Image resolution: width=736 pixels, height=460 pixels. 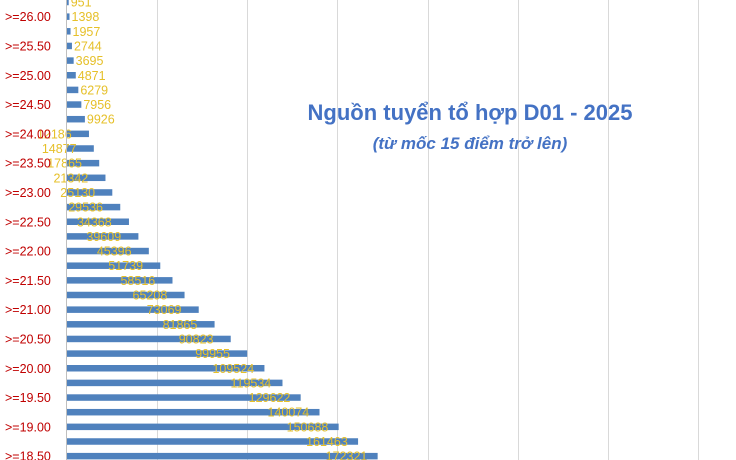 What do you see at coordinates (470, 112) in the screenshot?
I see `chart-title: Nguồn tuyển tổ hợp D01 - 2025` at bounding box center [470, 112].